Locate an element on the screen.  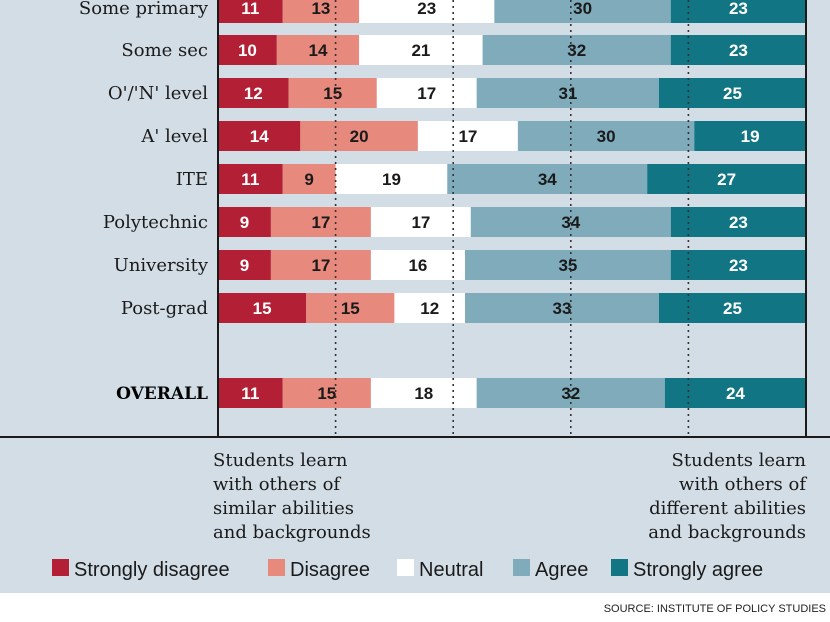
value-label-a-level-neutral: 17 is located at coordinates (467, 136).